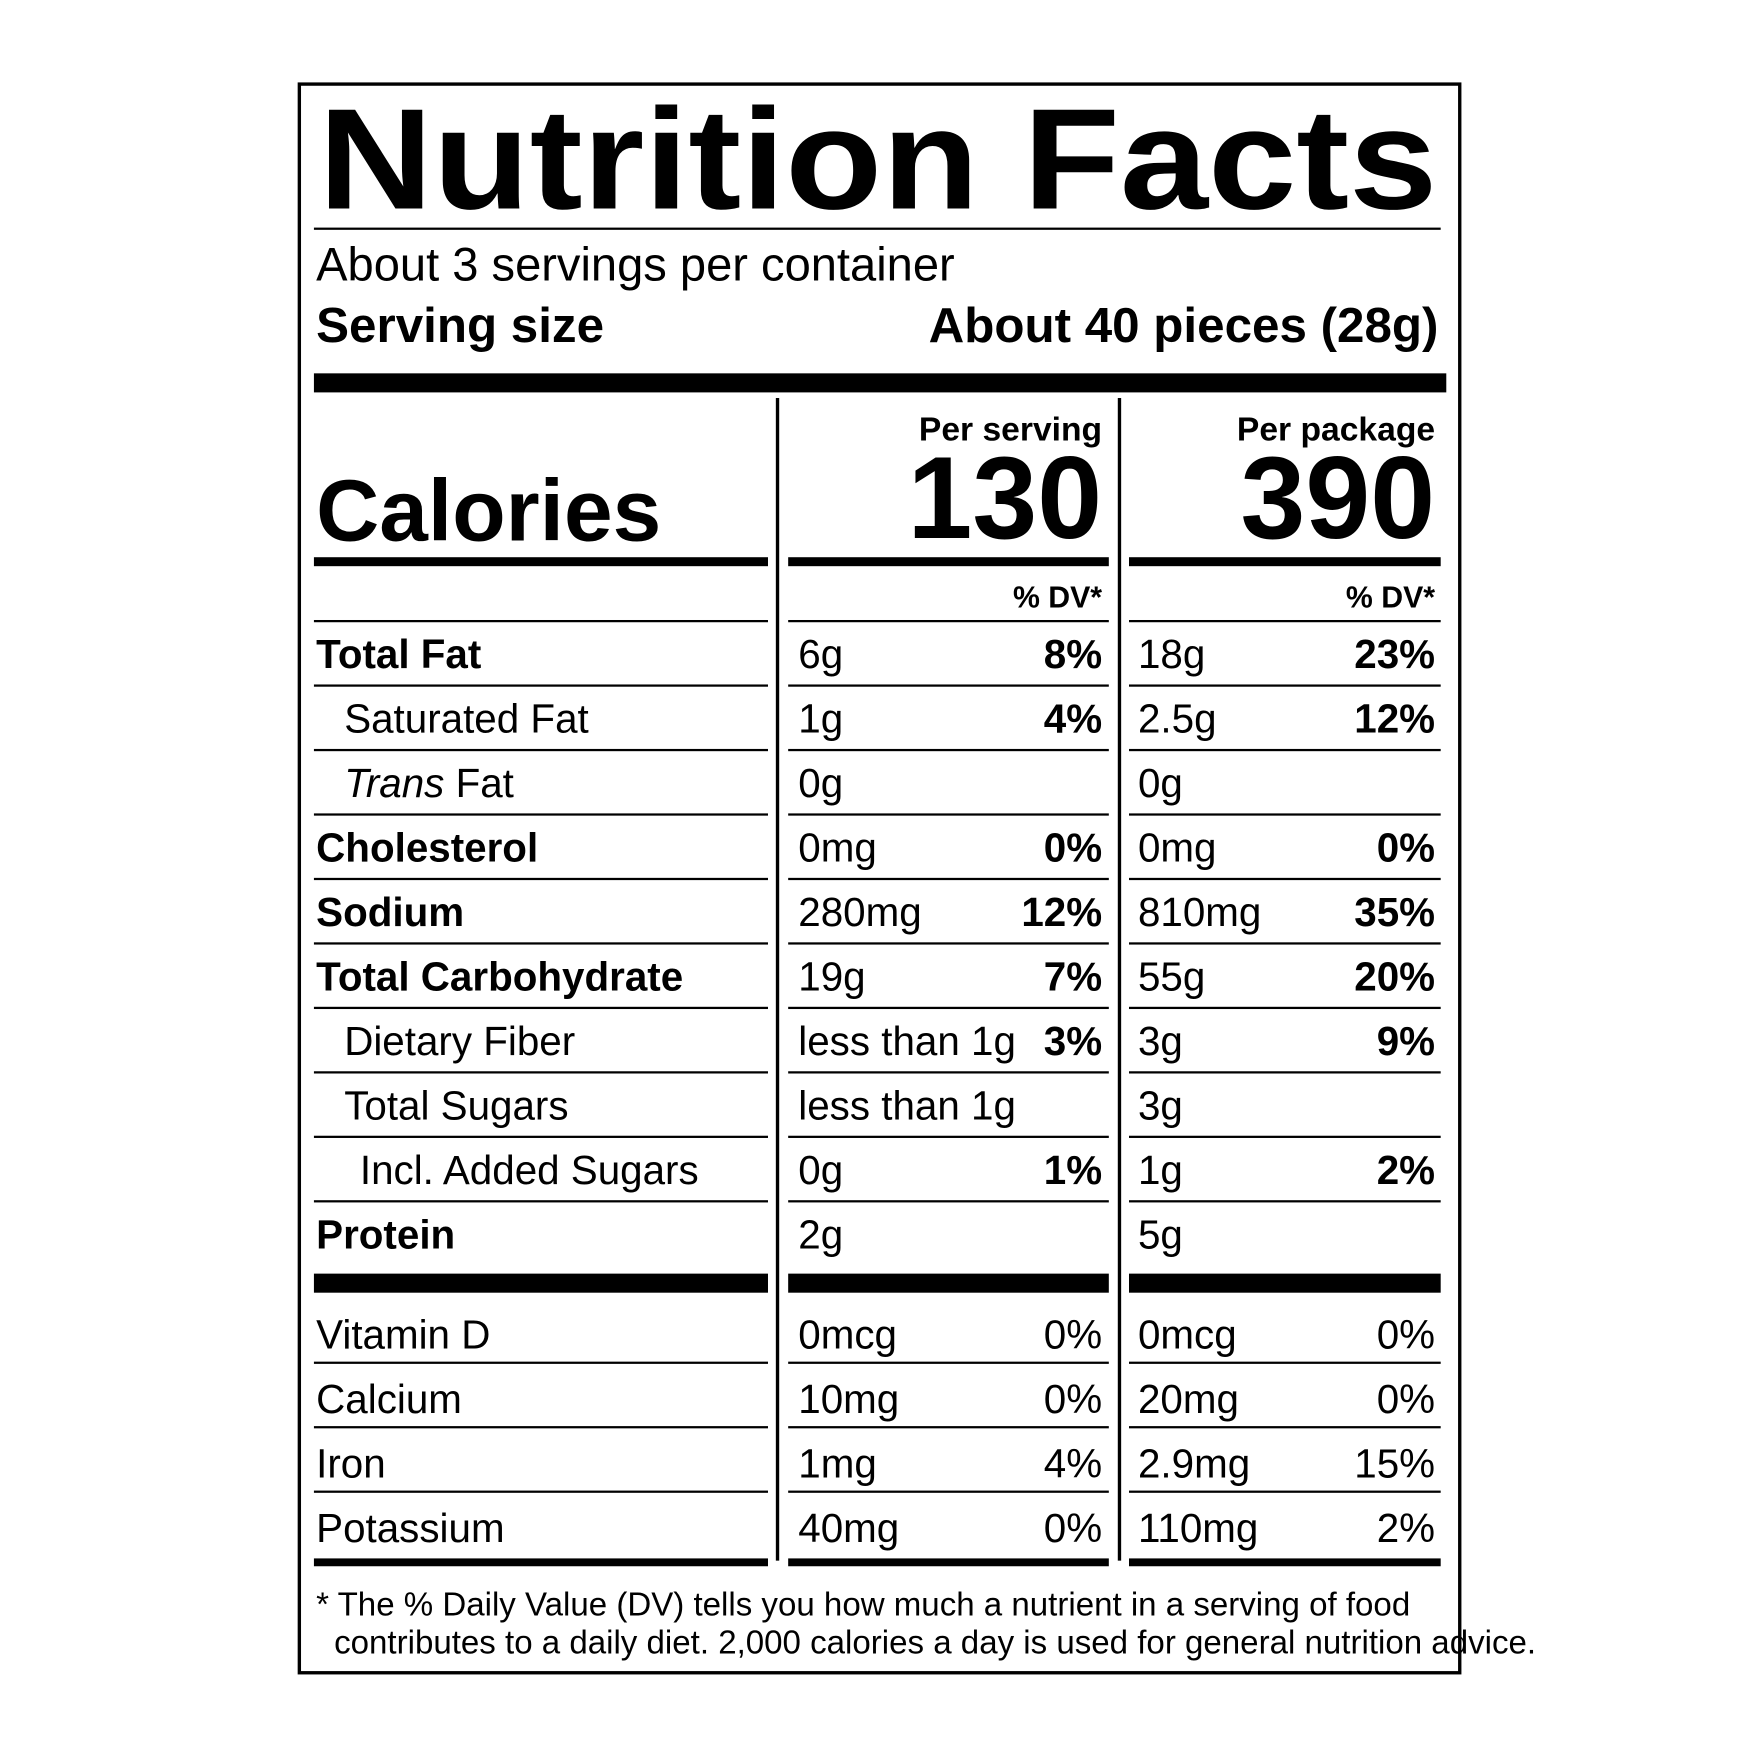  What do you see at coordinates (877, 228) in the screenshot?
I see `rule` at bounding box center [877, 228].